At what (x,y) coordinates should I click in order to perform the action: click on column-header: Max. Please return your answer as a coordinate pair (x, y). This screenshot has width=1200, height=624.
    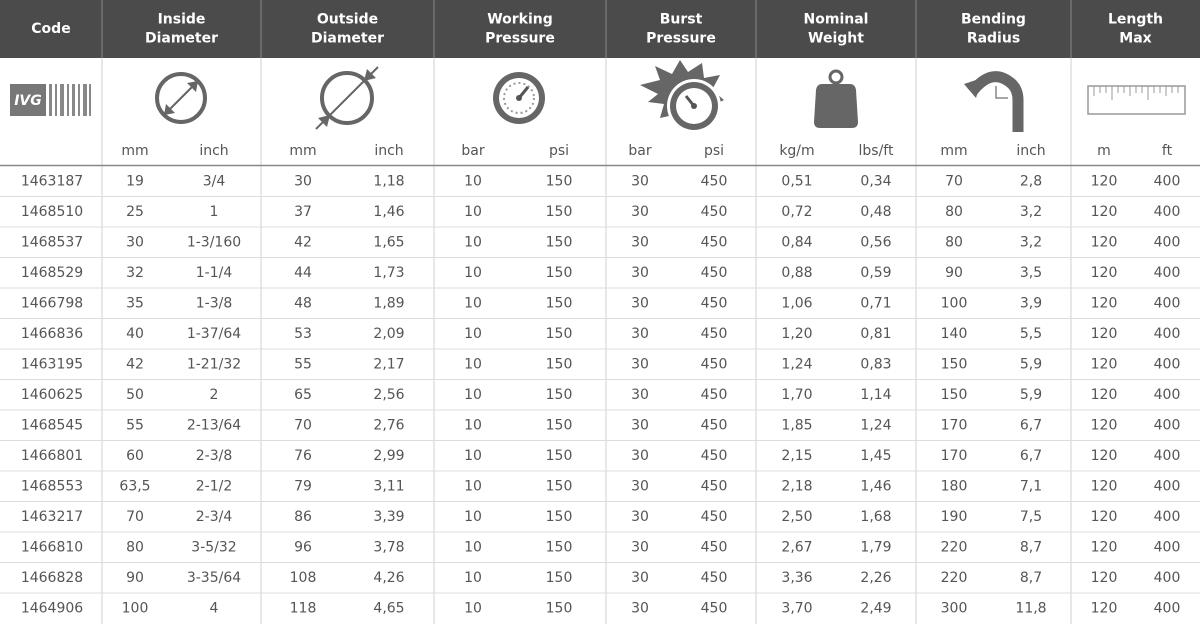
    Looking at the image, I should click on (1135, 39).